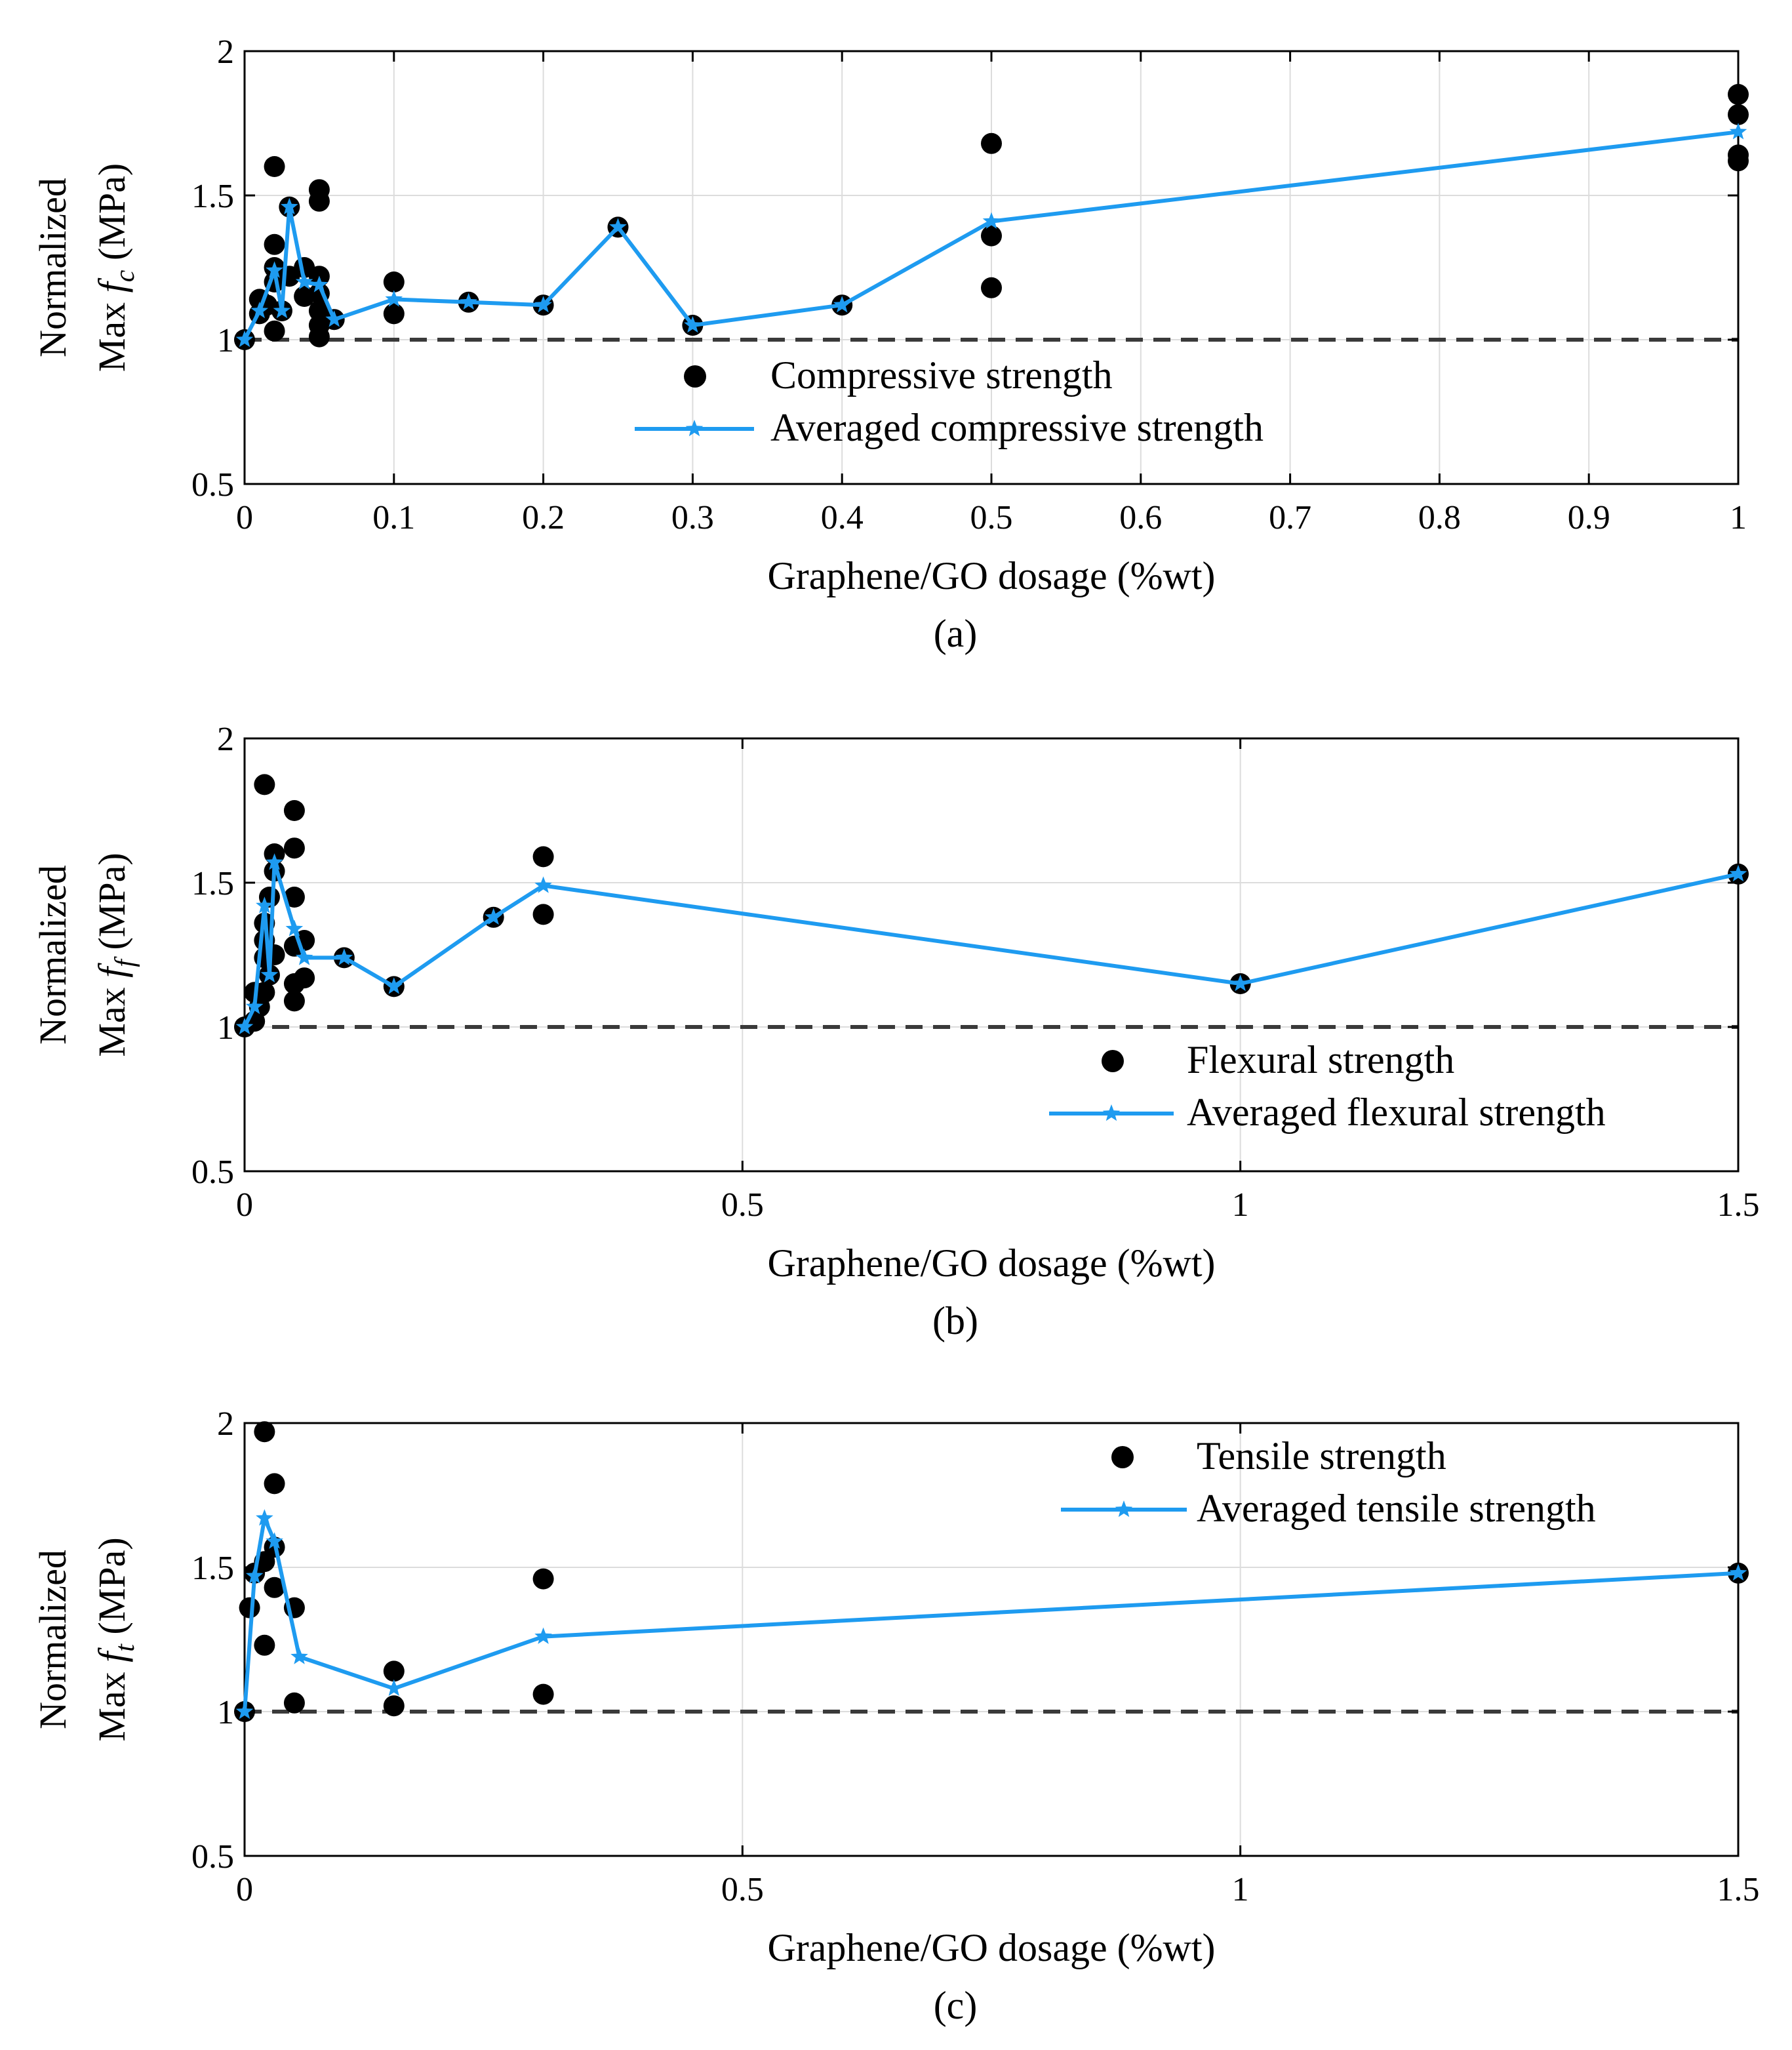 The width and height of the screenshot is (1792, 2050). I want to click on legend-points-label: Flexural strength, so click(1320, 1059).